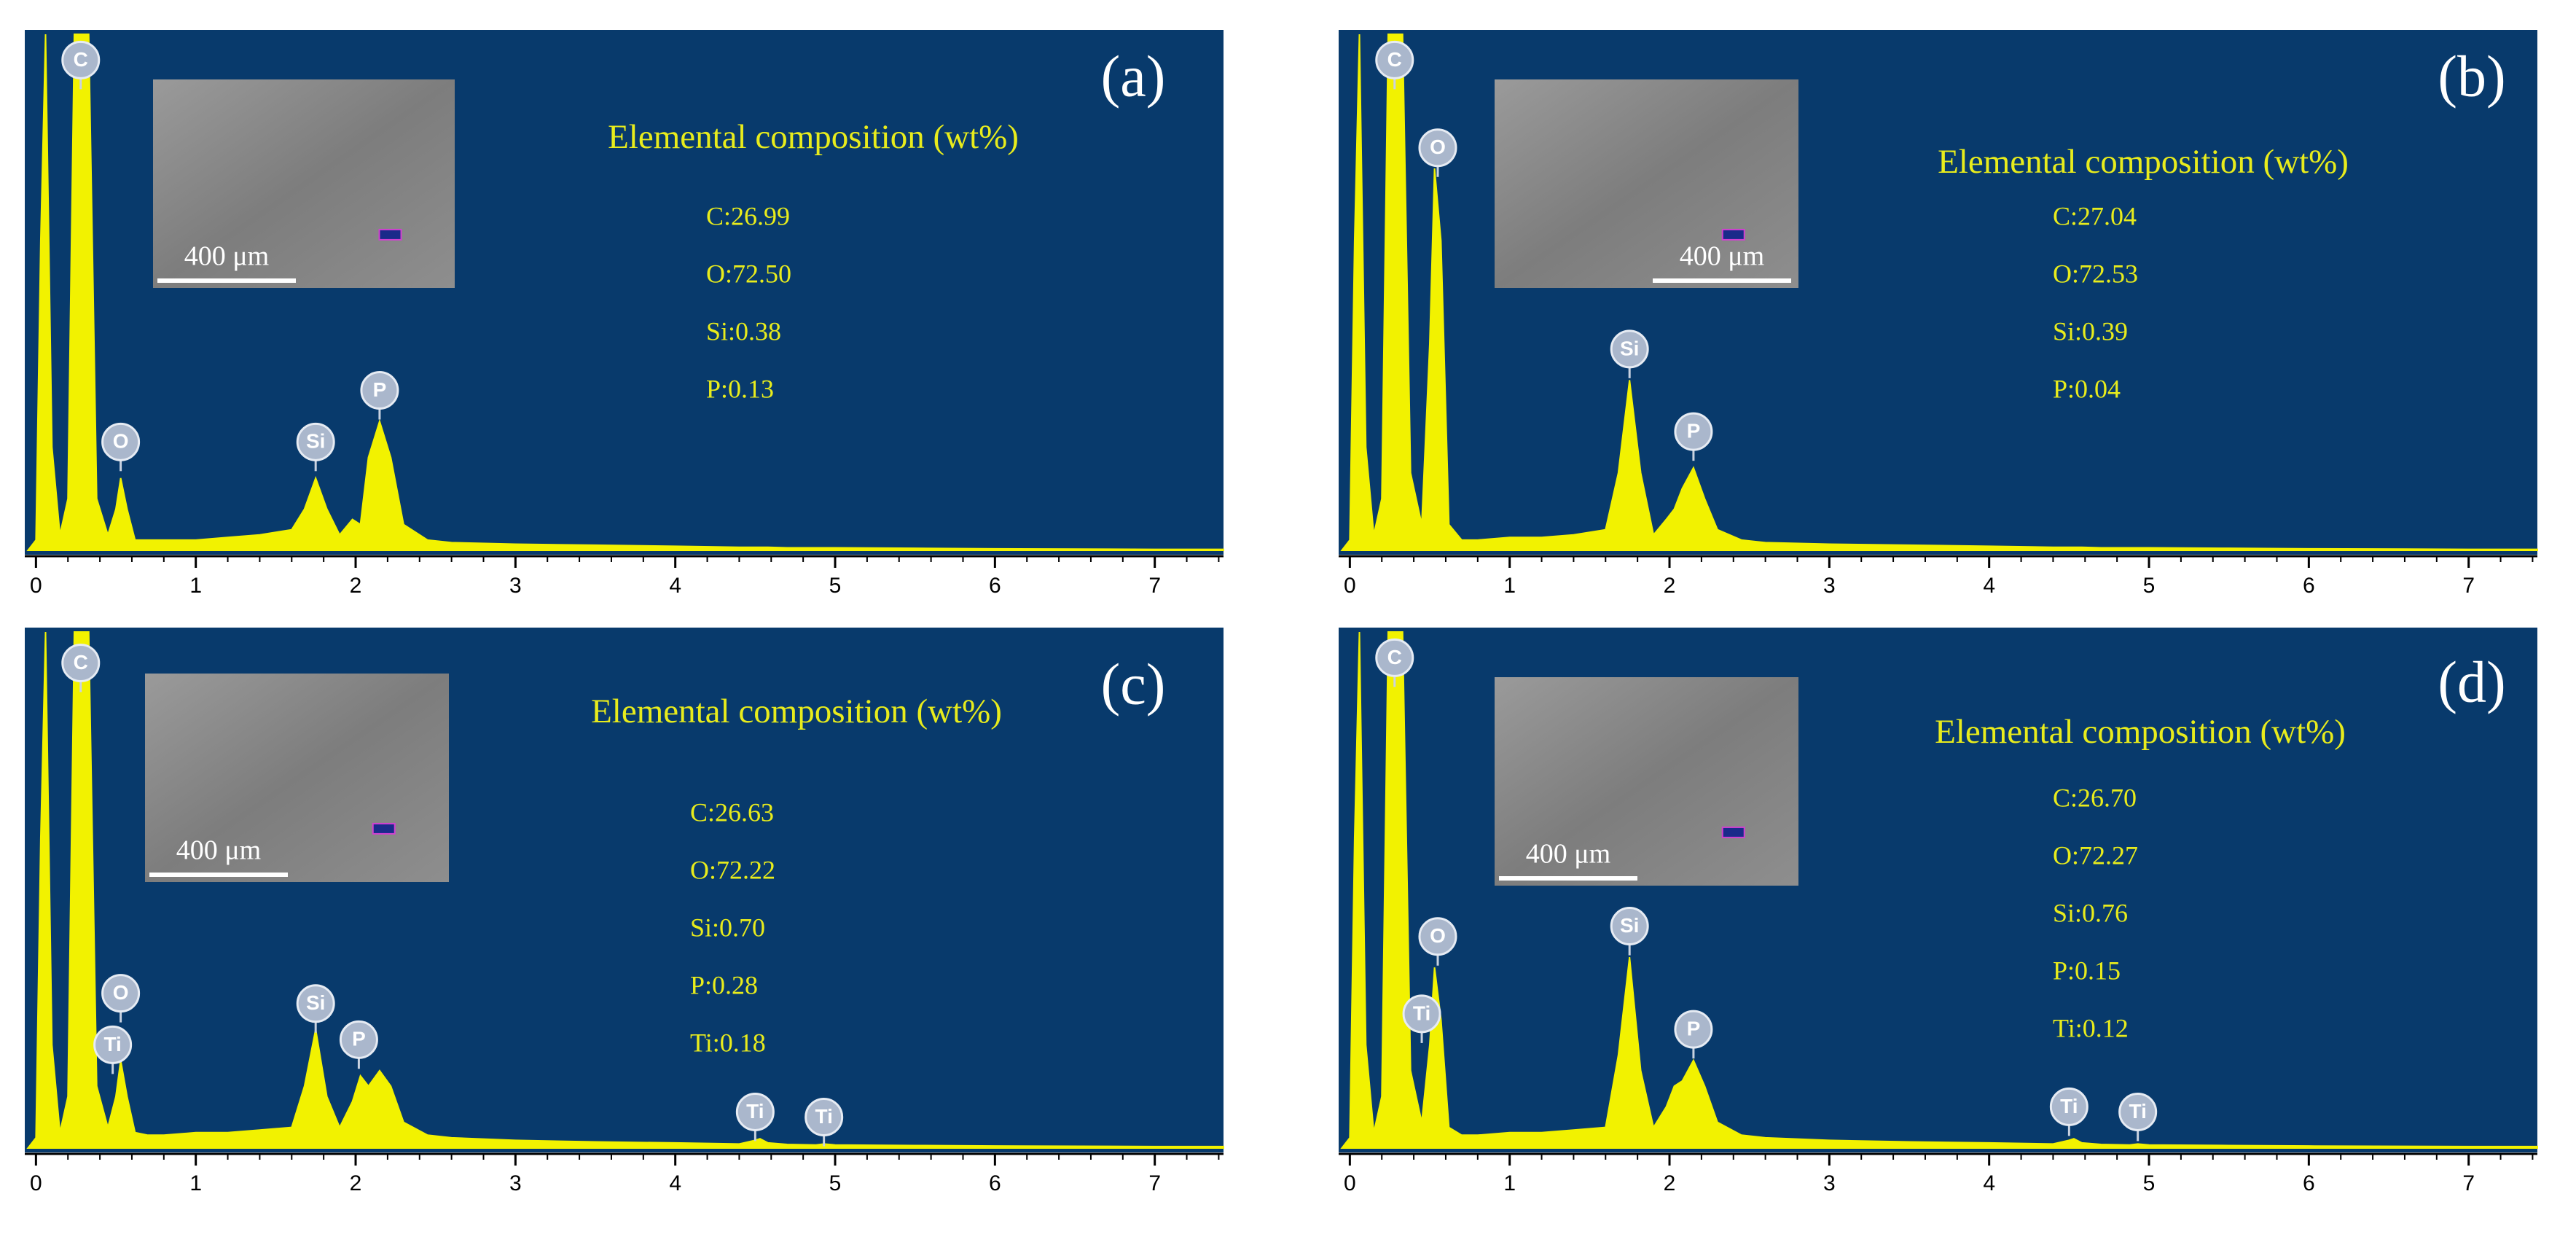  What do you see at coordinates (732, 812) in the screenshot?
I see `composition-entry: C:26.63` at bounding box center [732, 812].